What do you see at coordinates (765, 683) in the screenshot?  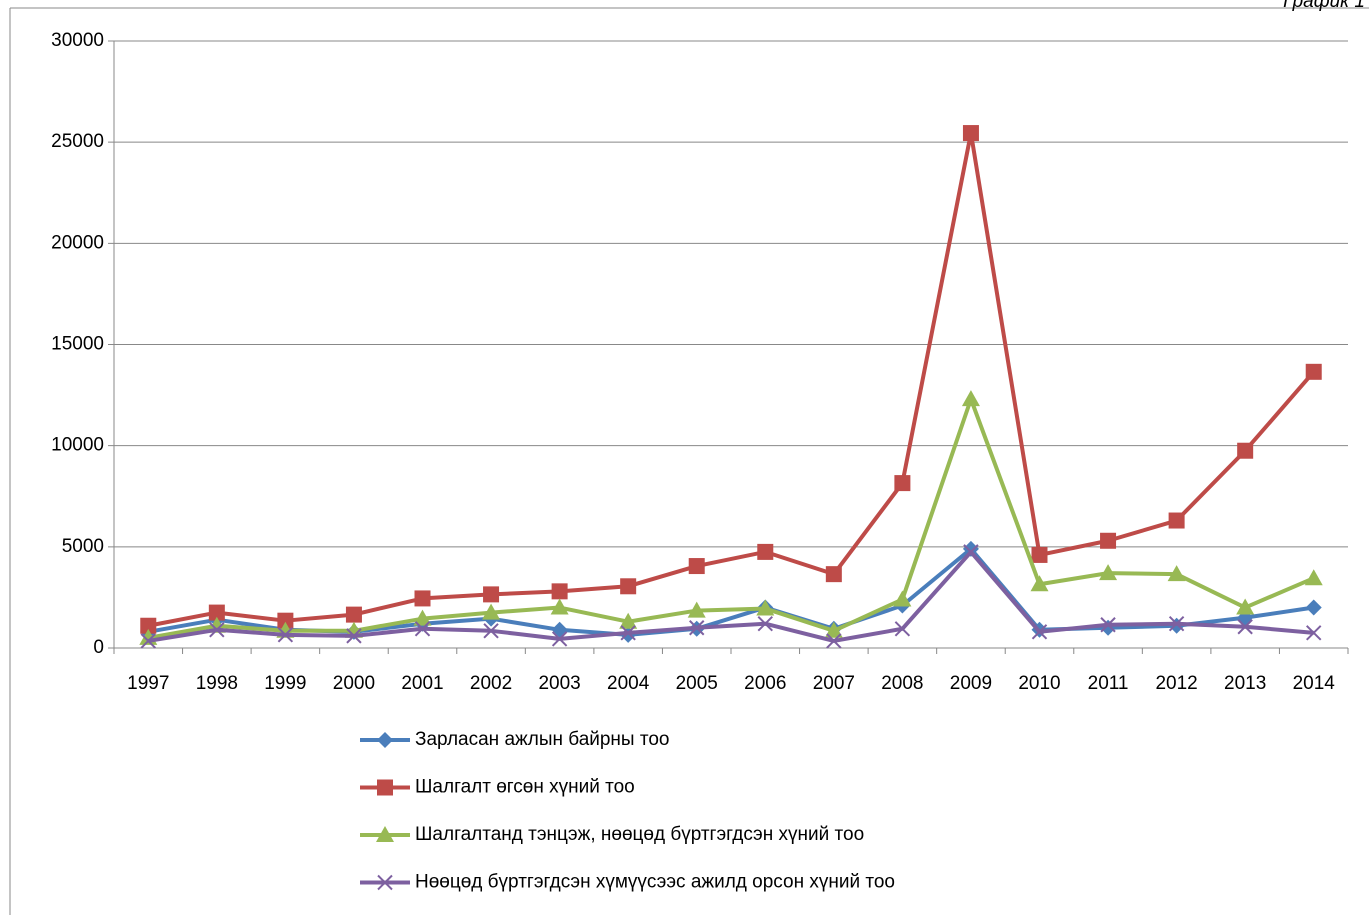 I see `x-tick-label: 2006` at bounding box center [765, 683].